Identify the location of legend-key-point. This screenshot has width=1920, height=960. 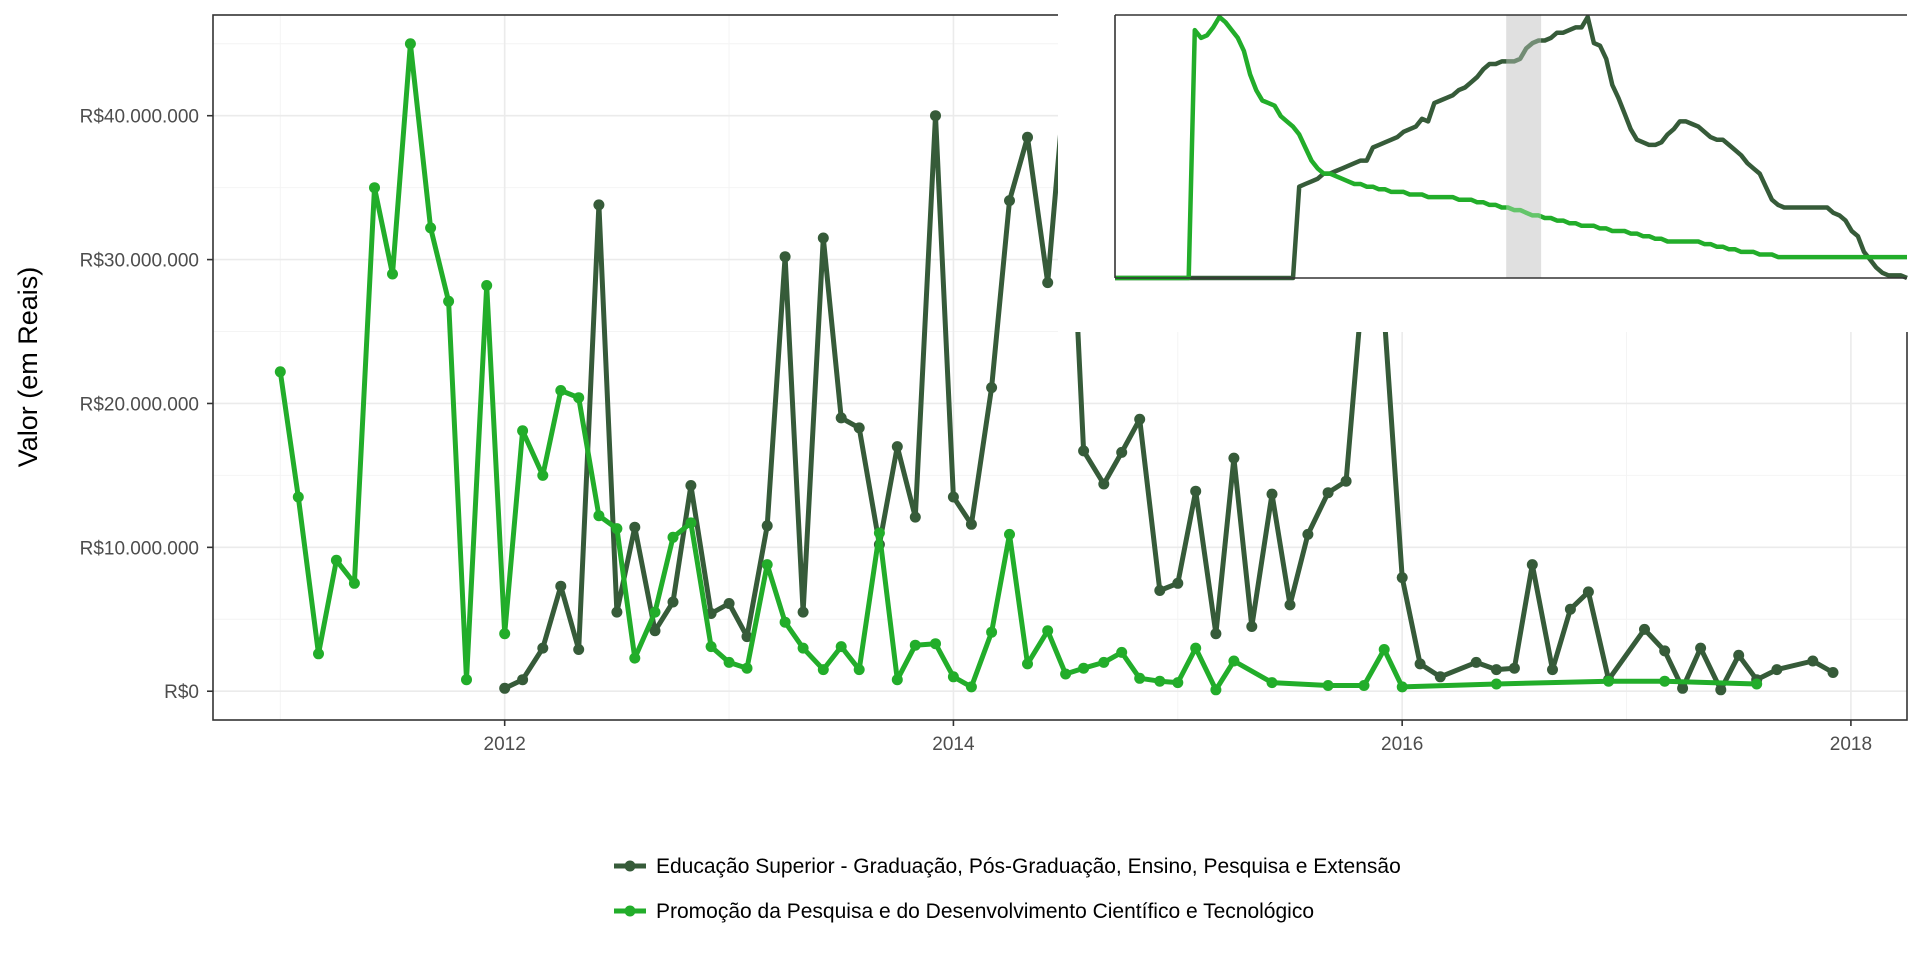
(630, 911).